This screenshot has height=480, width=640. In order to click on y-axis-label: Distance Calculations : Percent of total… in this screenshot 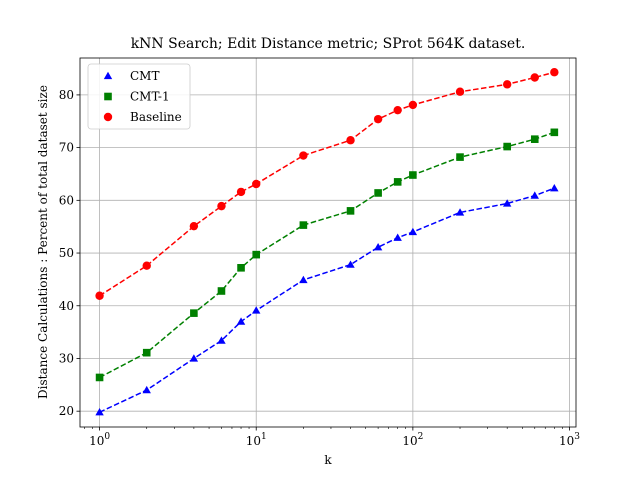, I will do `click(43, 242)`.